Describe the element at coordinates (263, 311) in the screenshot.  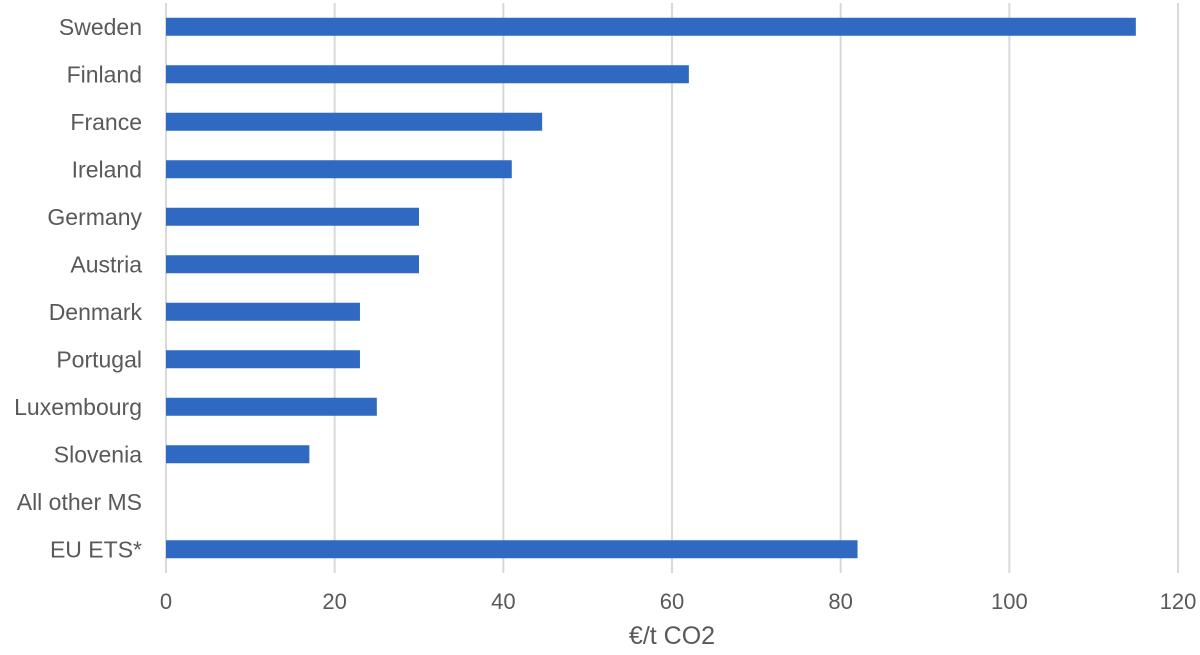
I see `bar-denmark` at that location.